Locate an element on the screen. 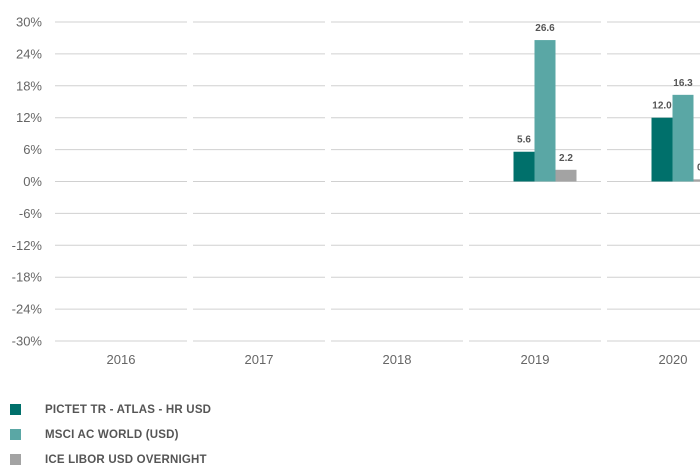  legend-item-pictet: PICTET TR - ATLAS - HR USD is located at coordinates (110, 409).